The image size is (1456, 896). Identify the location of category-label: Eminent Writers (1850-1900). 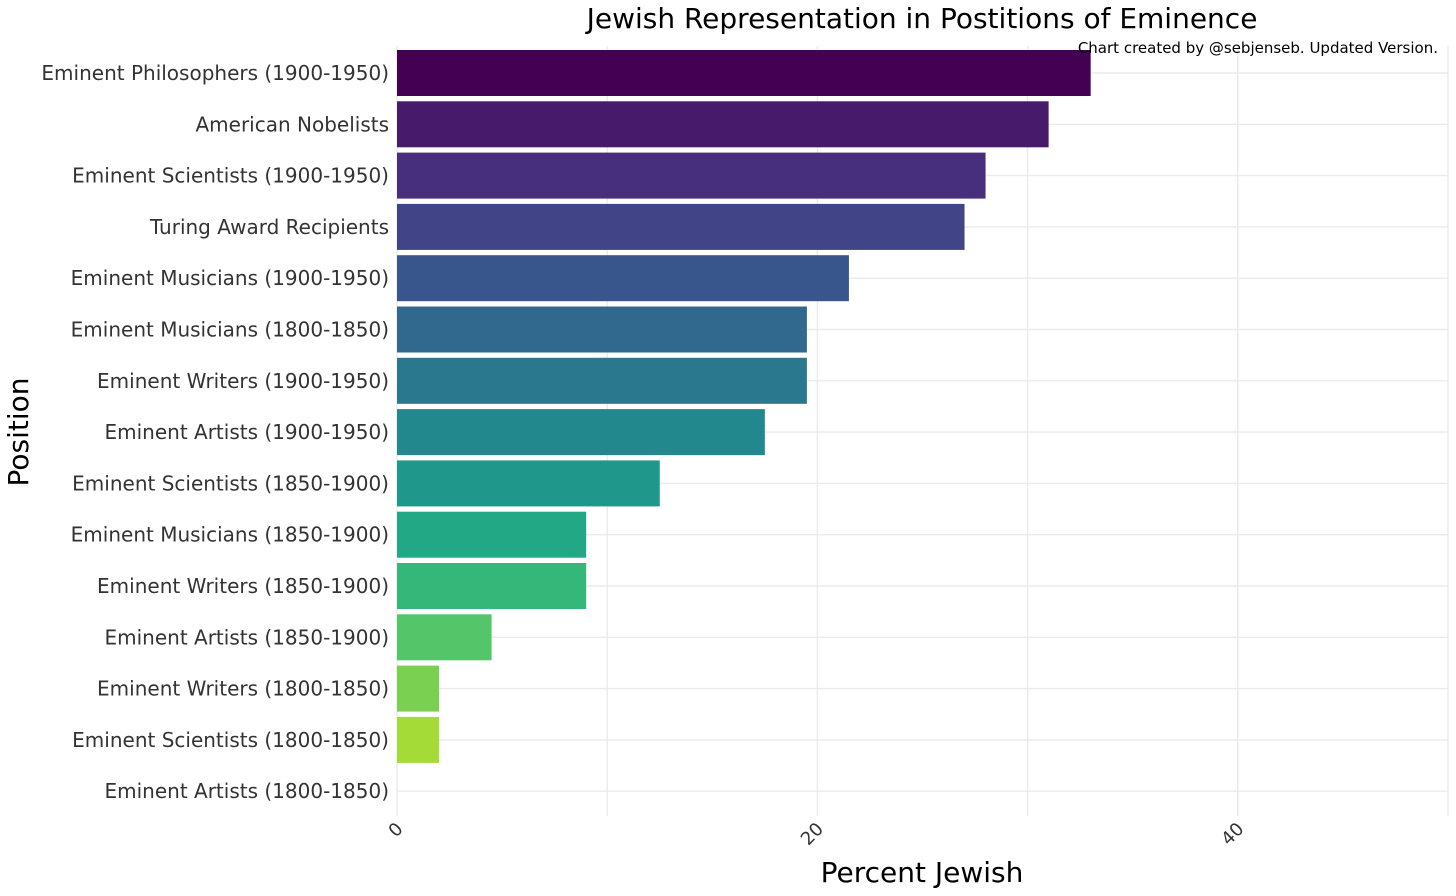
(243, 586).